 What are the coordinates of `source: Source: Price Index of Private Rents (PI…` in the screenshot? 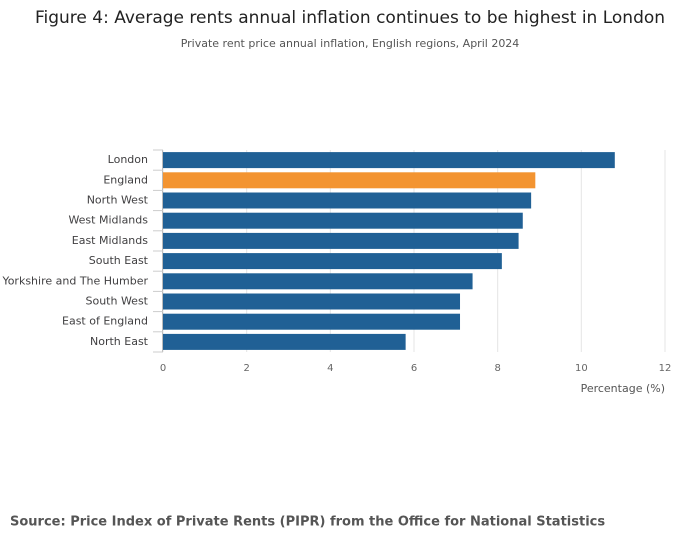 It's located at (307, 522).